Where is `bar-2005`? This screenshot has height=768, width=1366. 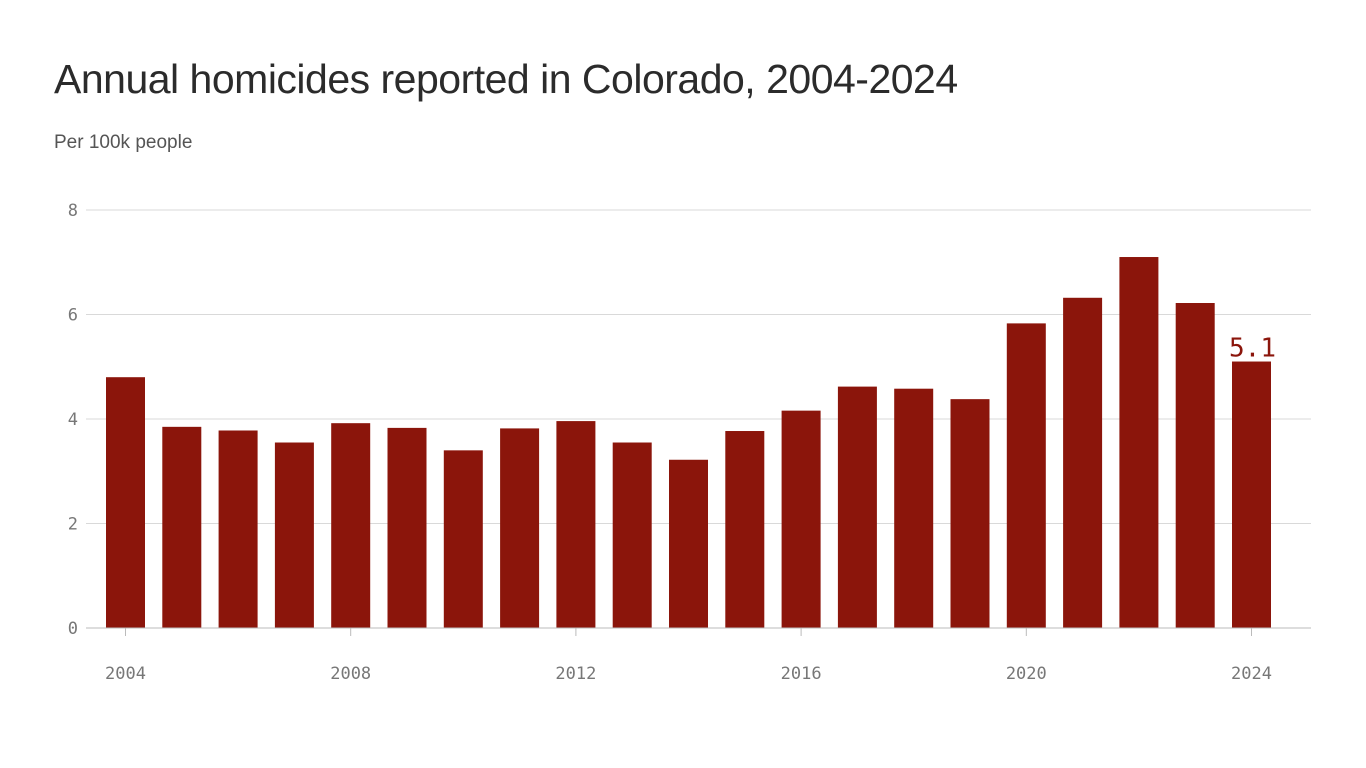 bar-2005 is located at coordinates (182, 527).